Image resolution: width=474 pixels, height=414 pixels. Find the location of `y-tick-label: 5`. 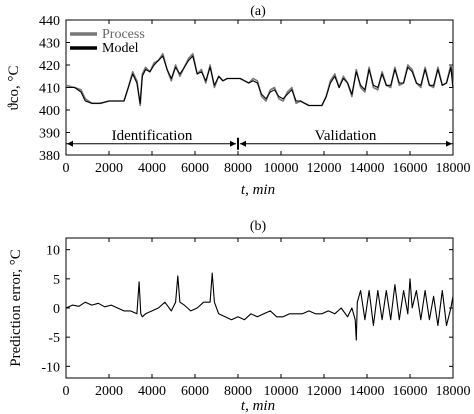

y-tick-label: 5 is located at coordinates (56, 280).